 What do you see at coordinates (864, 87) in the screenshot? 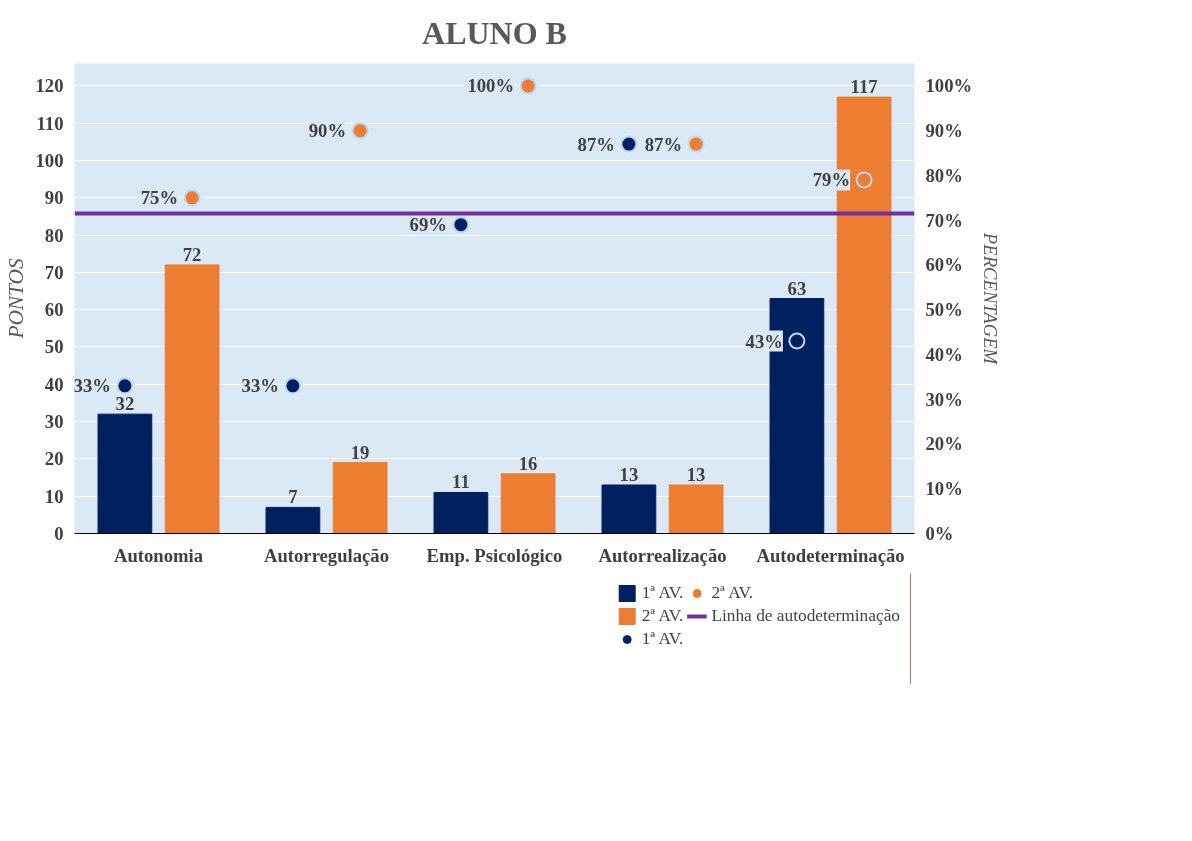
I see `data-label: 117` at bounding box center [864, 87].